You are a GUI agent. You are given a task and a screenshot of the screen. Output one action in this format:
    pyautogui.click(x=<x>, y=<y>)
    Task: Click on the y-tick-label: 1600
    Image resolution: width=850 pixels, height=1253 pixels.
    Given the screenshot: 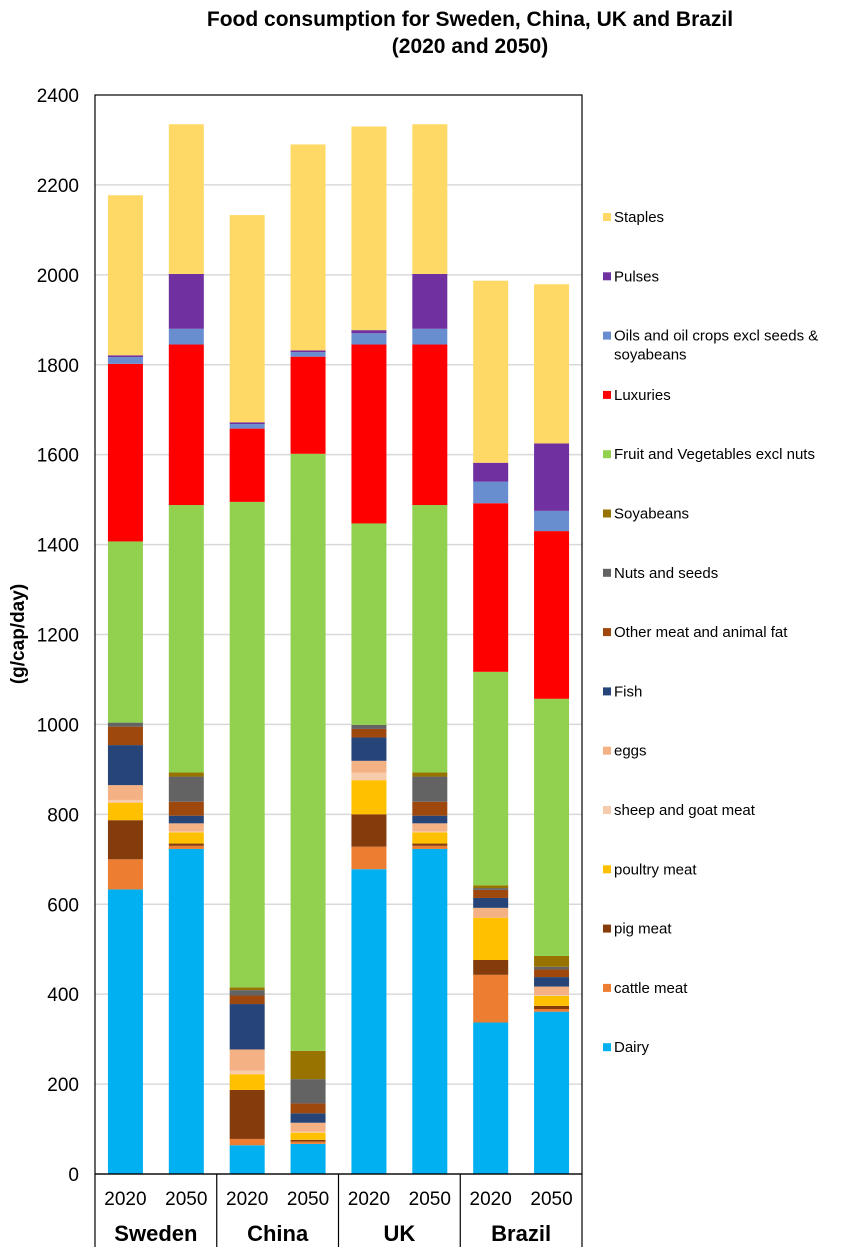 What is the action you would take?
    pyautogui.click(x=58, y=456)
    